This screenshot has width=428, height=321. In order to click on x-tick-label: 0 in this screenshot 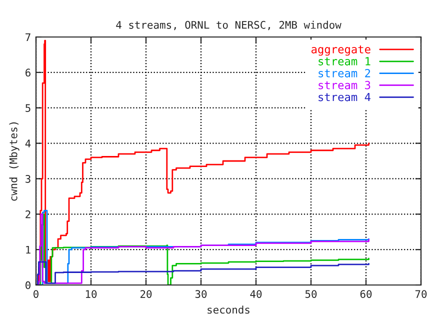, I will do `click(36, 294)`.